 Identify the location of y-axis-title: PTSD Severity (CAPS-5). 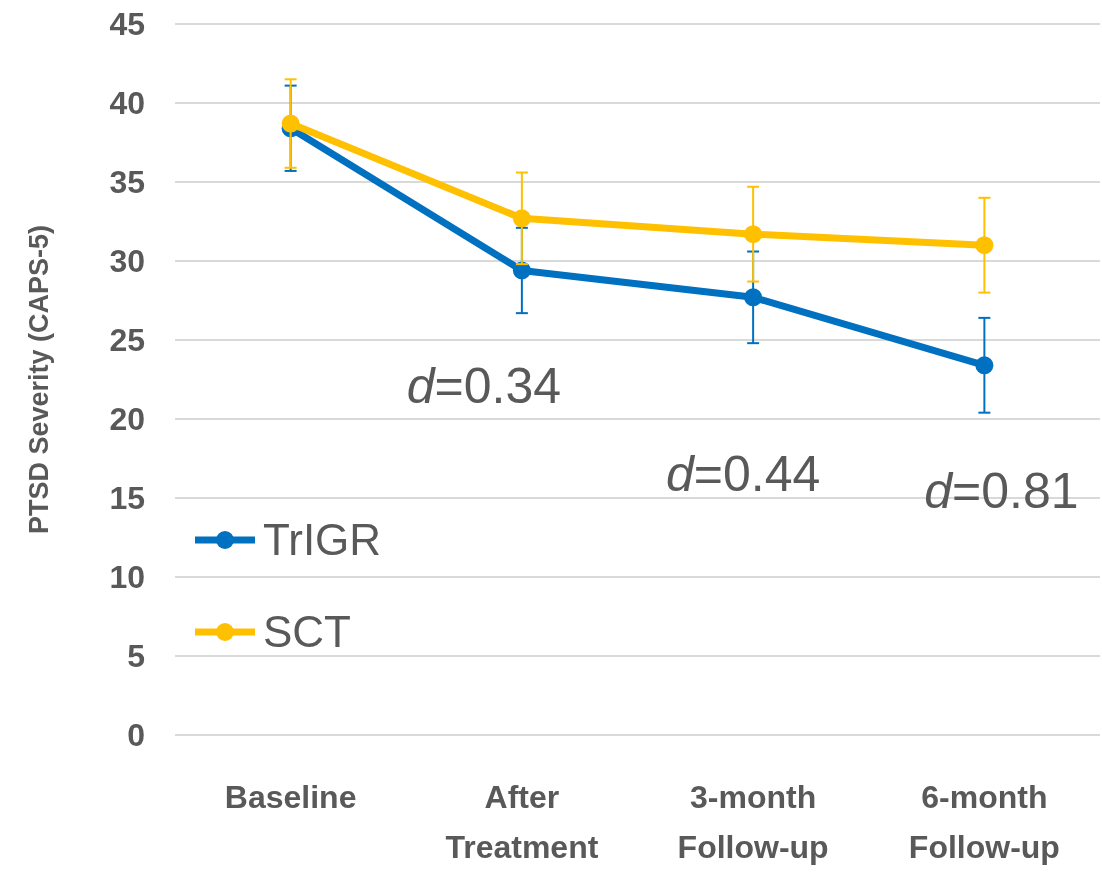
(39, 379).